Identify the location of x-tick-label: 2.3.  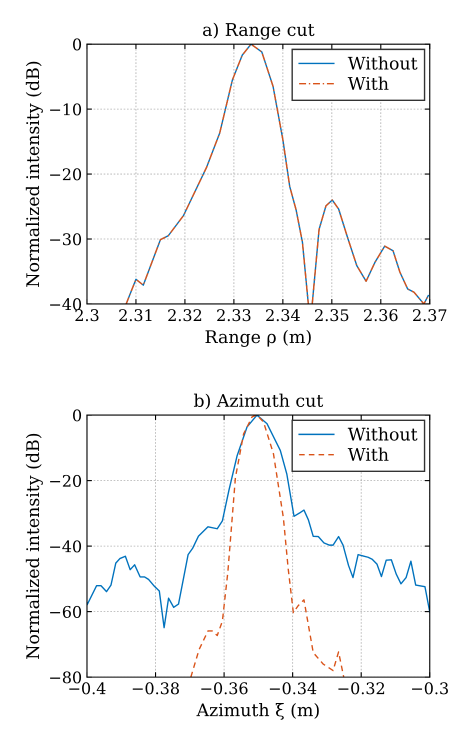
(86, 315).